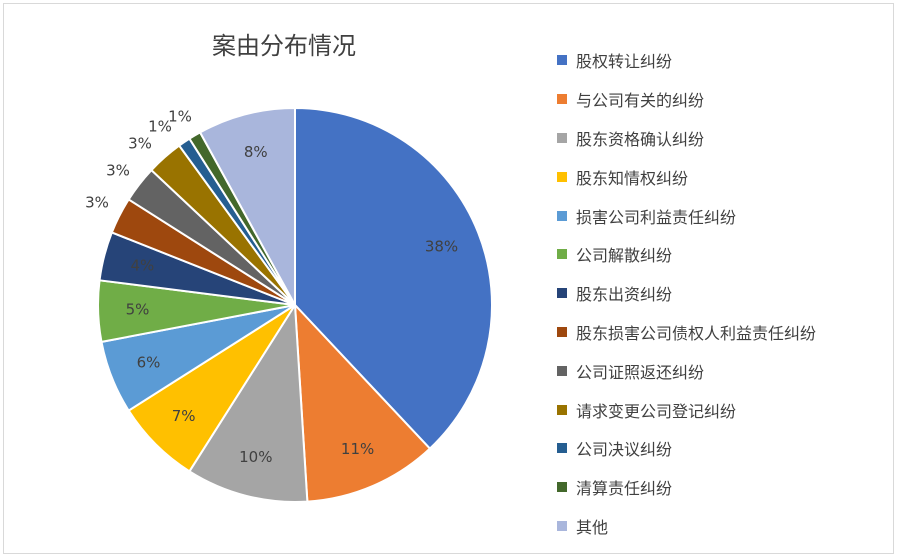 Image resolution: width=899 pixels, height=559 pixels. I want to click on legend-item: 股东损害公司债权人利益责任纠纷, so click(686, 332).